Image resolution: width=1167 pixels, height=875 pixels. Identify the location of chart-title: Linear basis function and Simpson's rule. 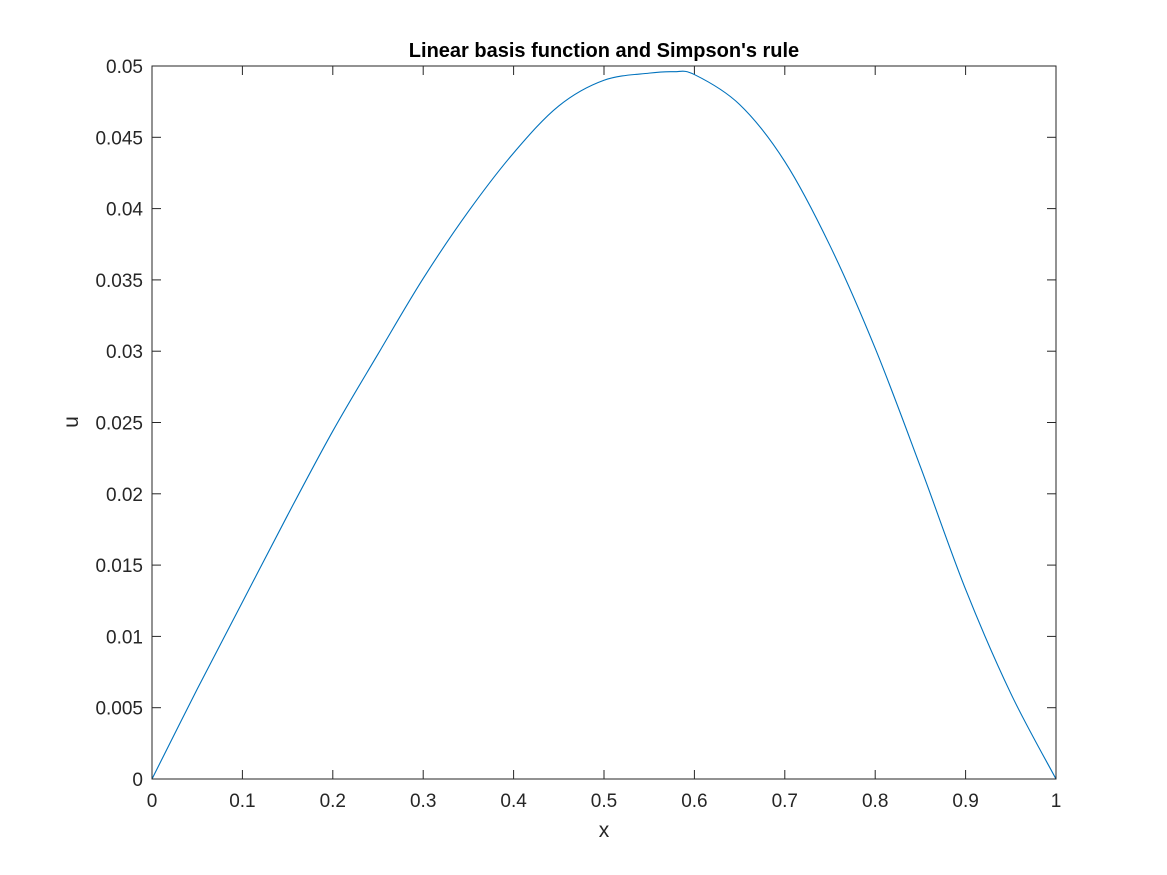
(604, 51).